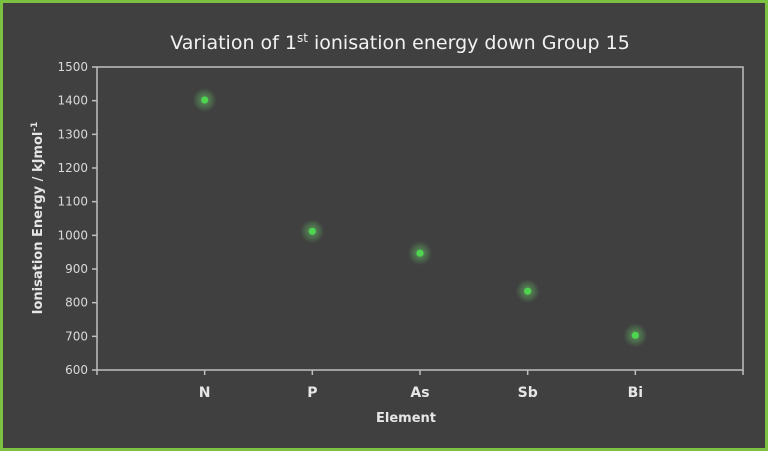  I want to click on x-axis-label: Element, so click(406, 418).